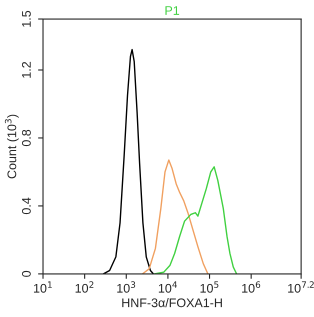 The image size is (314, 317). Describe the element at coordinates (43, 287) in the screenshot. I see `x-tick-label: 10$^{1}$` at that location.